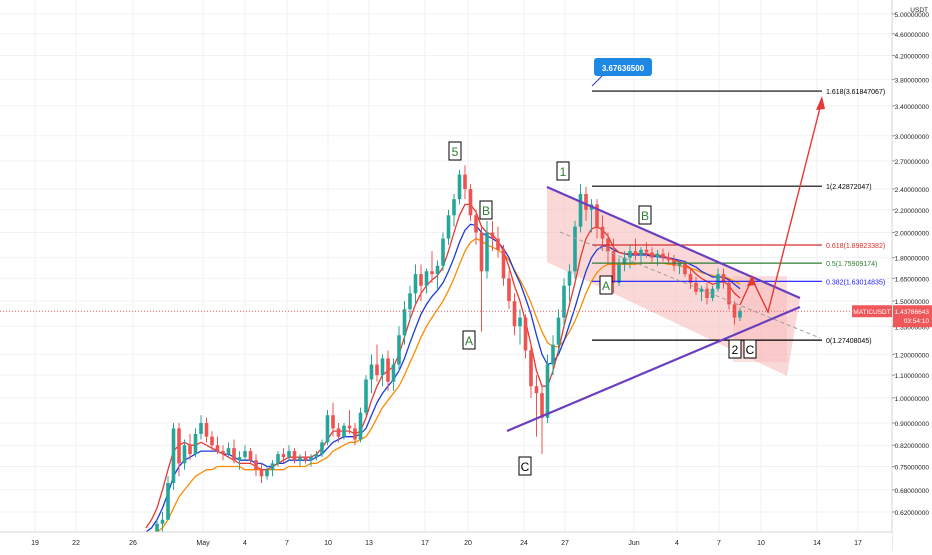  Describe the element at coordinates (653, 369) in the screenshot. I see `support-trendline` at that location.